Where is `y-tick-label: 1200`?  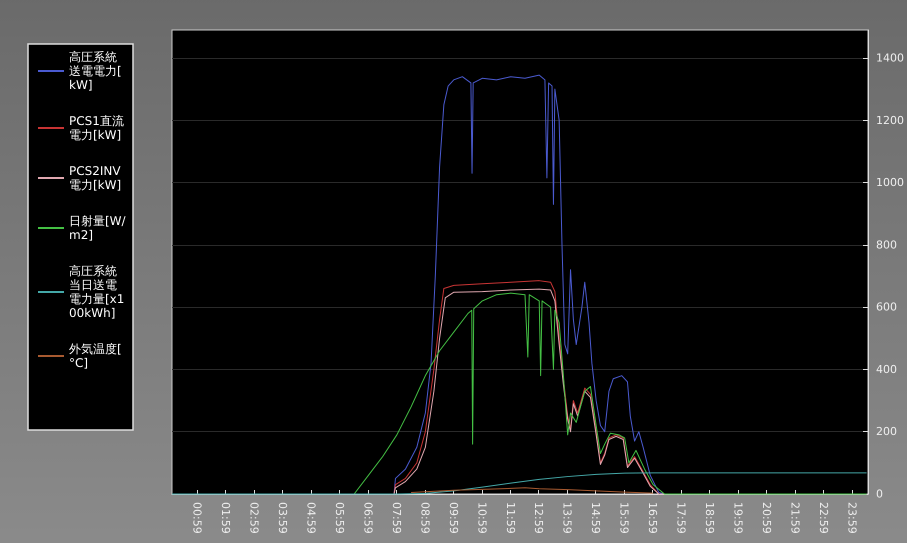
y-tick-label: 1200 is located at coordinates (890, 120).